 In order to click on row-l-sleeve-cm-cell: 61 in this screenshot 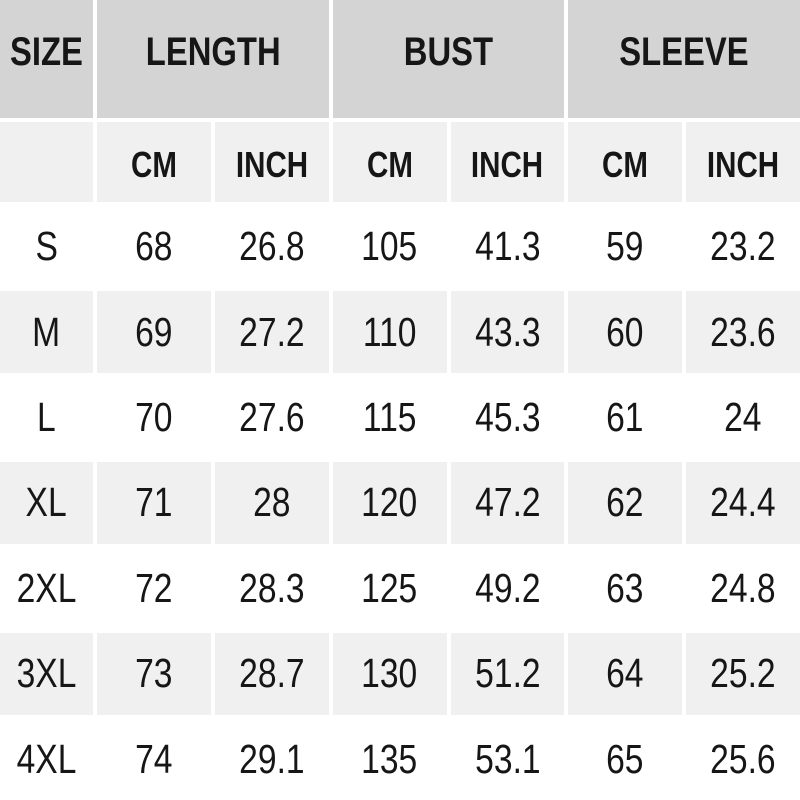, I will do `click(625, 417)`.